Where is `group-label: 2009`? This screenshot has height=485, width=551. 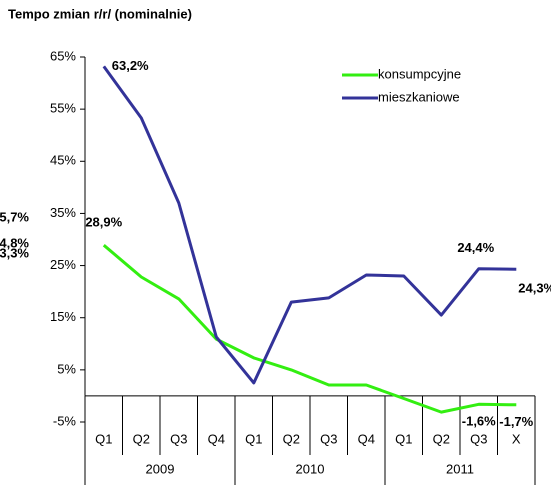 group-label: 2009 is located at coordinates (160, 468).